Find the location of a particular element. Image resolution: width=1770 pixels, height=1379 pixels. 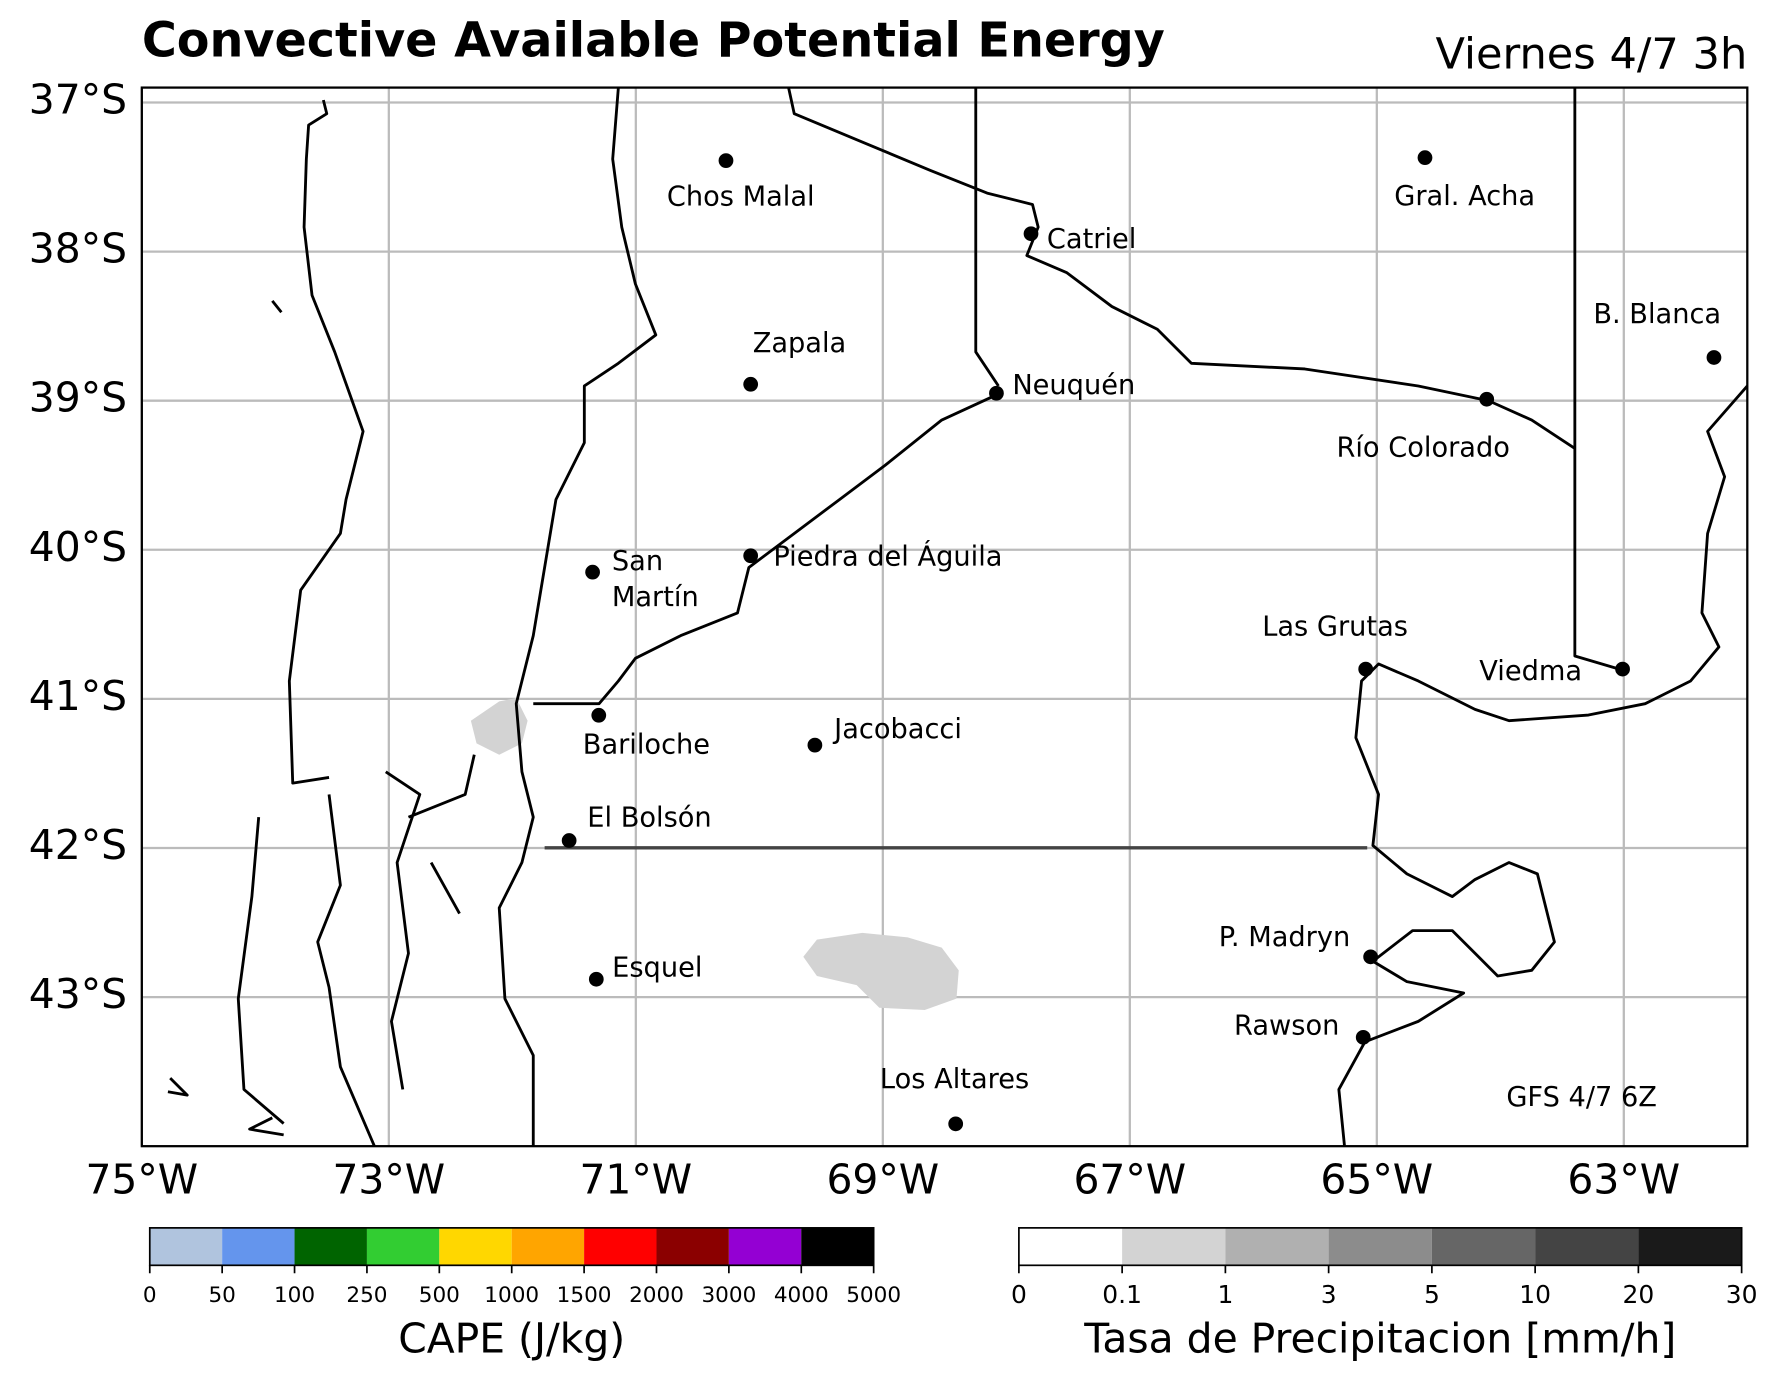

x-tick-label: 71°W is located at coordinates (635, 1179).